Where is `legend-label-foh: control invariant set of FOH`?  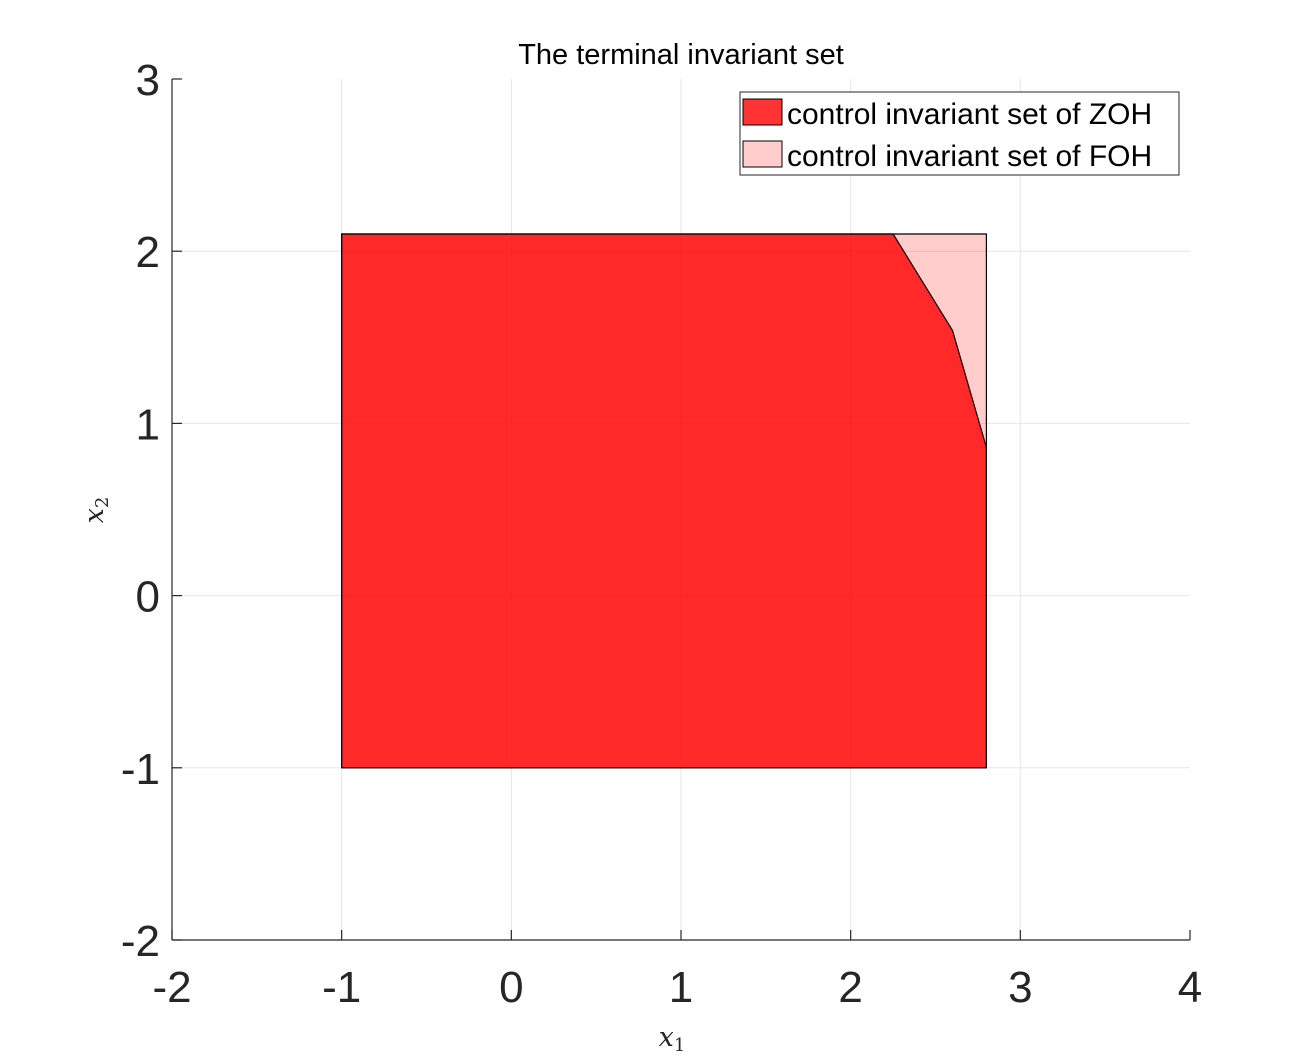 legend-label-foh: control invariant set of FOH is located at coordinates (969, 156).